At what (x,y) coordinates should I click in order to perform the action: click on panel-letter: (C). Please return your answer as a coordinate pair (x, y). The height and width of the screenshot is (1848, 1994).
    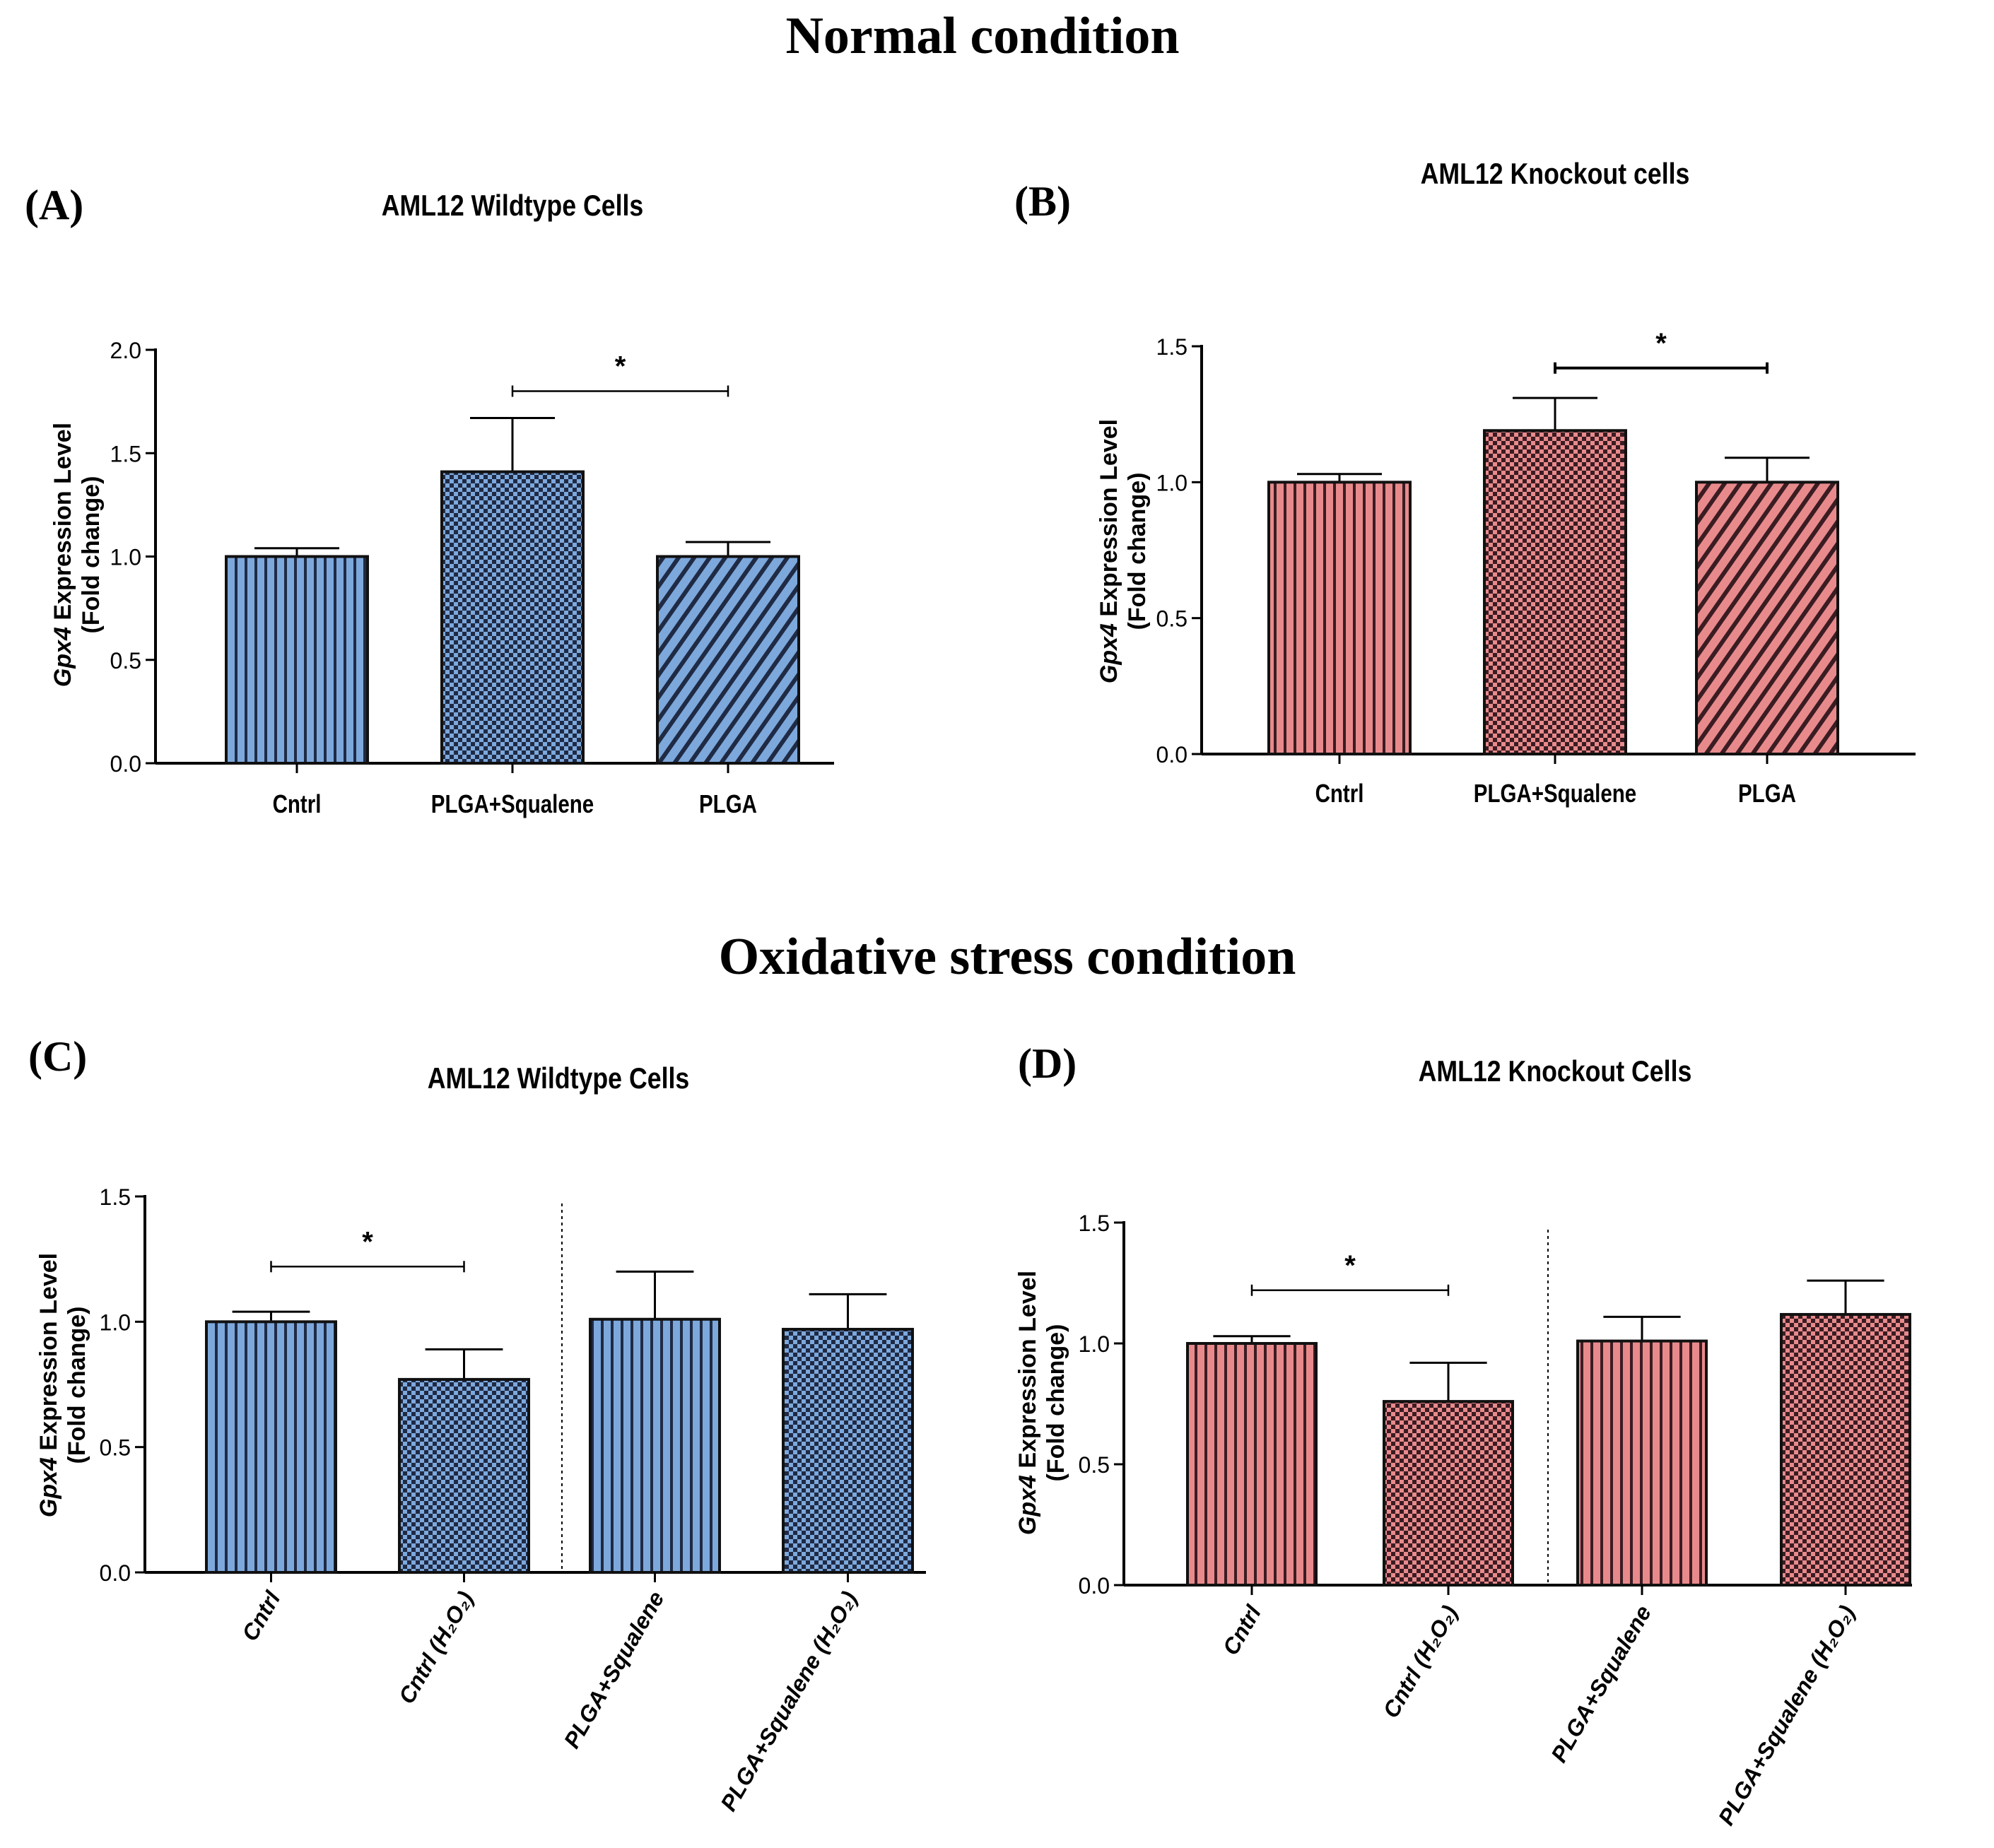
    Looking at the image, I should click on (57, 1057).